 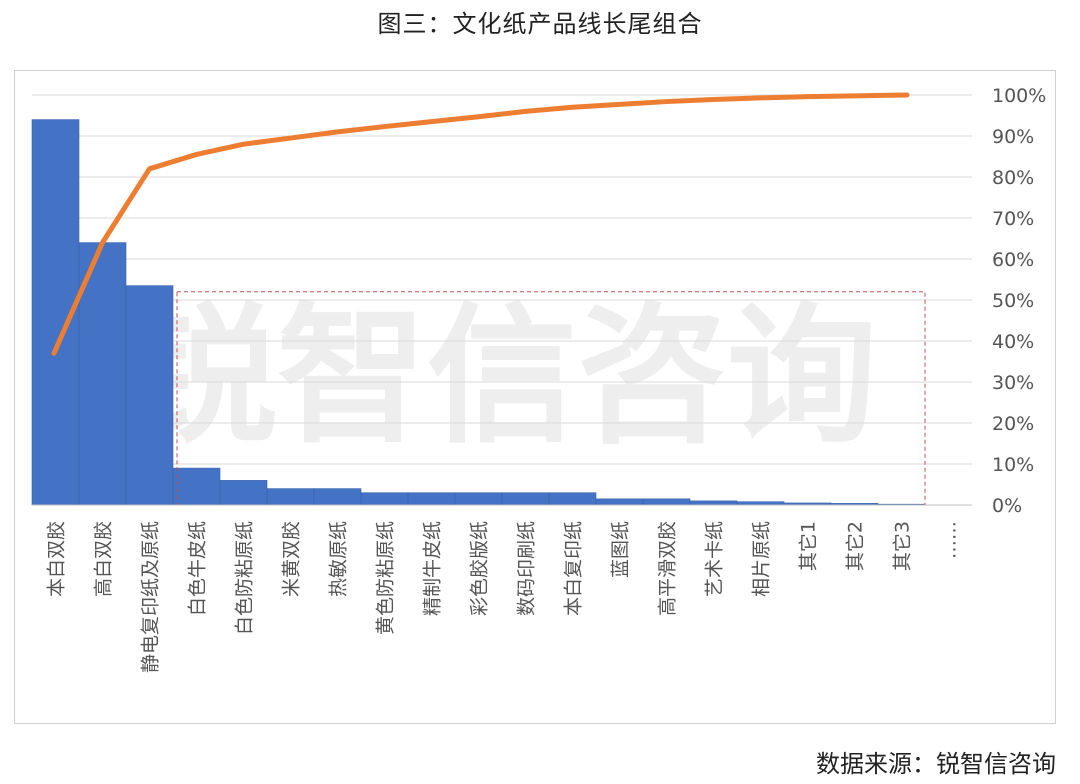 I want to click on x-tick-label: 艺术卡纸, so click(x=715, y=559).